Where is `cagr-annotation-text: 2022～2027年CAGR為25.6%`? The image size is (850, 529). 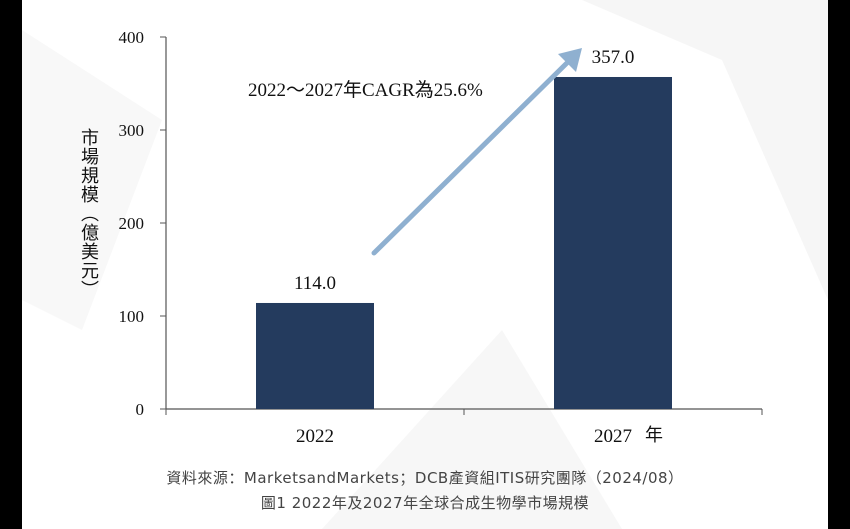 cagr-annotation-text: 2022～2027年CAGR為25.6% is located at coordinates (365, 90).